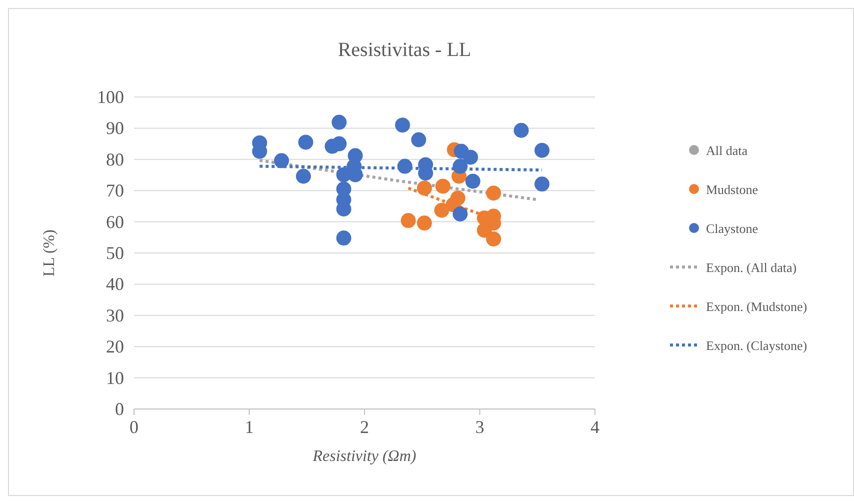 The width and height of the screenshot is (854, 504). Describe the element at coordinates (364, 427) in the screenshot. I see `x-tick-label: 2` at that location.